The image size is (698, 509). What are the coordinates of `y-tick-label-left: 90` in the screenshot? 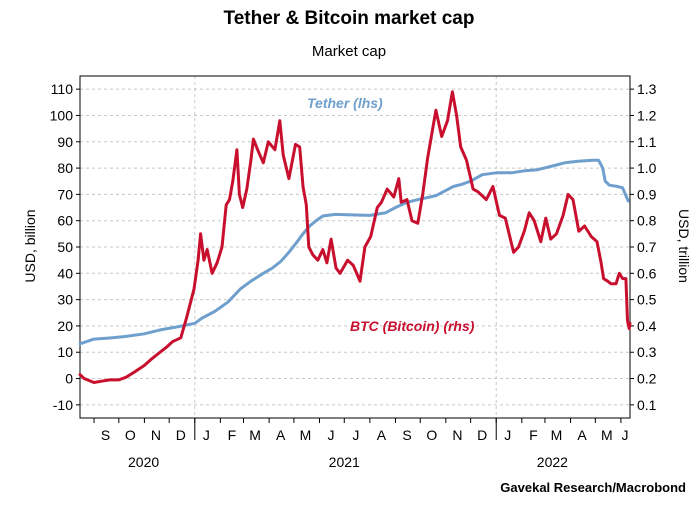 It's located at (65, 142).